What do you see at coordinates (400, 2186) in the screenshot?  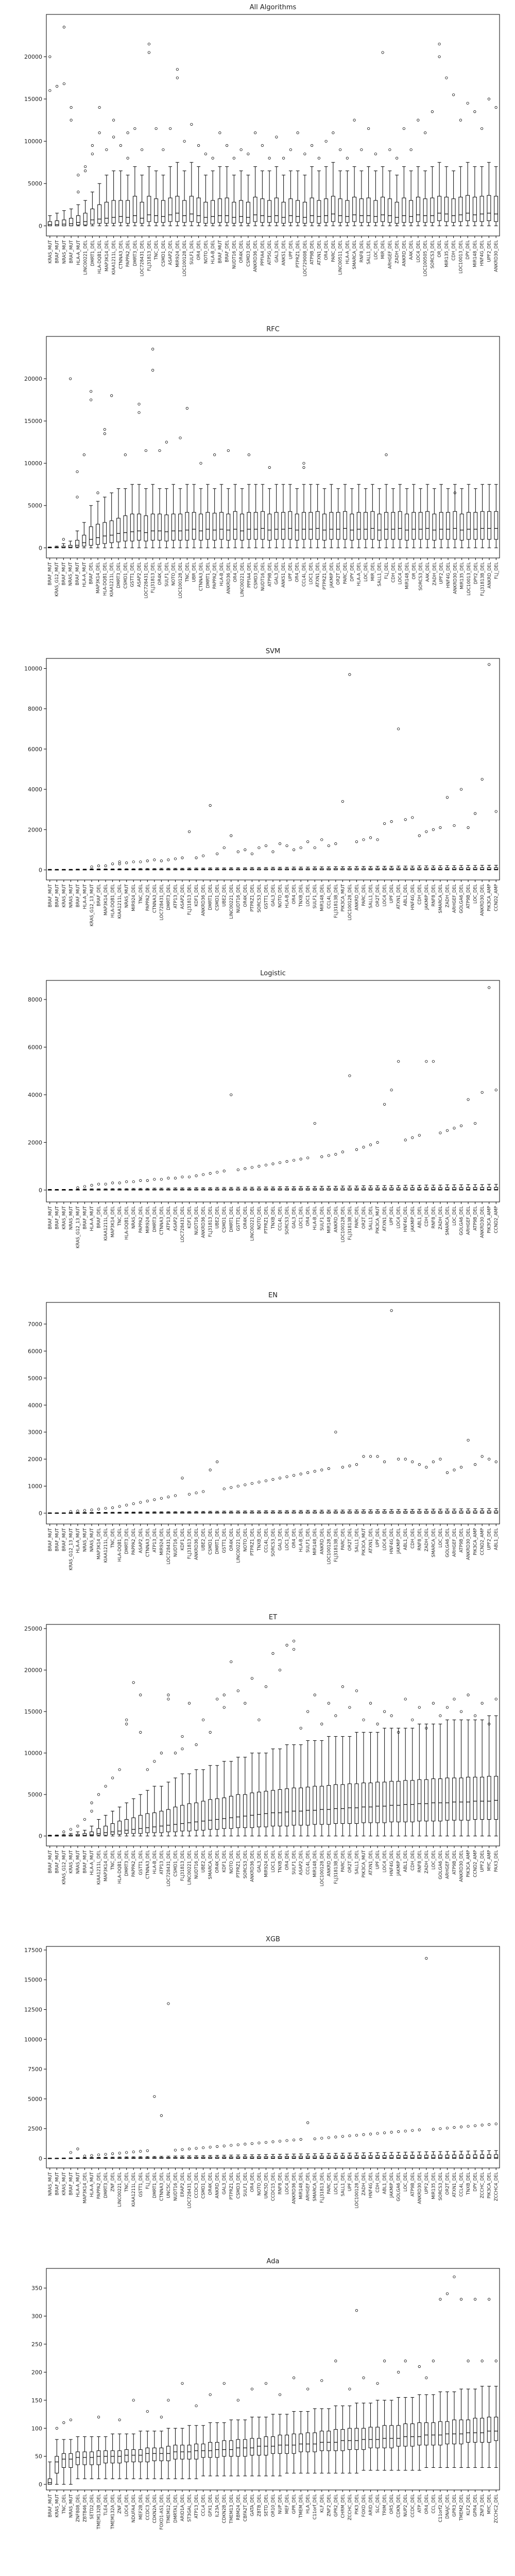 I see `x-tick-label: GOLGA6_DEL` at bounding box center [400, 2186].